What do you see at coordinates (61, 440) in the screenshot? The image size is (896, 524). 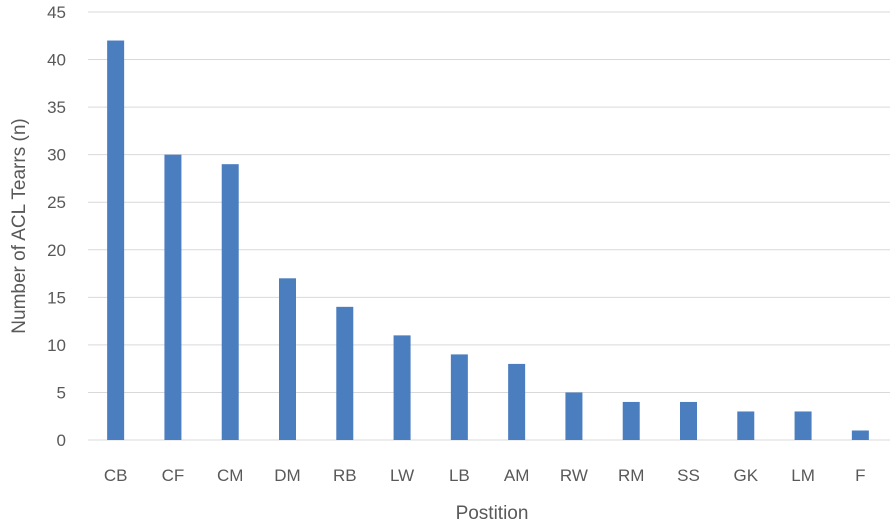 I see `y-tick-label: 0` at bounding box center [61, 440].